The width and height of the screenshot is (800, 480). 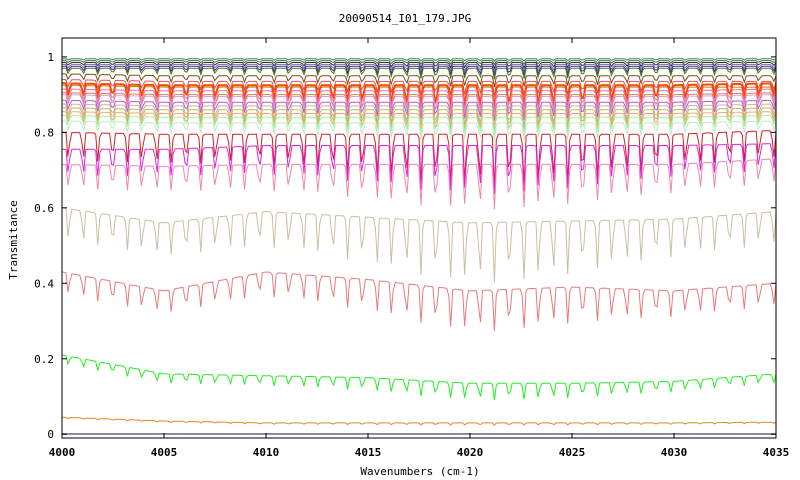 What do you see at coordinates (62, 452) in the screenshot?
I see `x-tick-label: 4000` at bounding box center [62, 452].